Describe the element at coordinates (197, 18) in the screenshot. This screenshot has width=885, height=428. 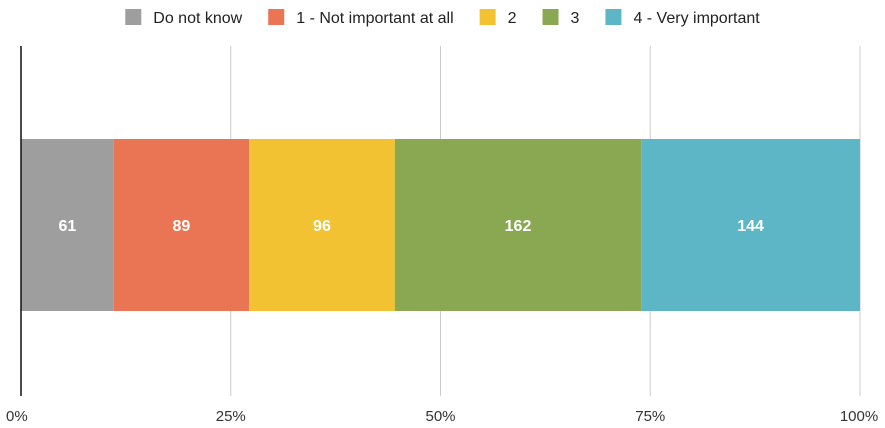
I see `legend-label: Do not know` at that location.